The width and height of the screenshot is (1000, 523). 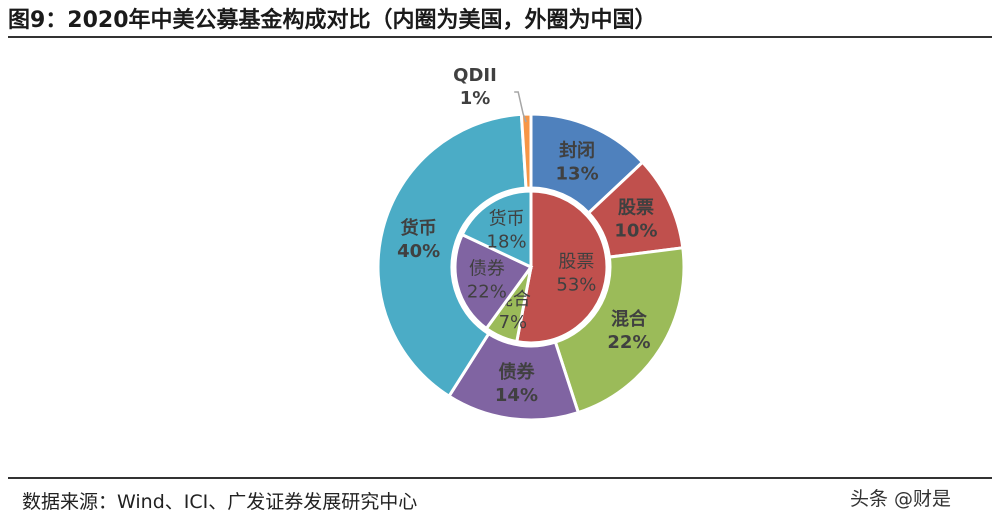 What do you see at coordinates (513, 322) in the screenshot?
I see `inner-label-value: 7%` at bounding box center [513, 322].